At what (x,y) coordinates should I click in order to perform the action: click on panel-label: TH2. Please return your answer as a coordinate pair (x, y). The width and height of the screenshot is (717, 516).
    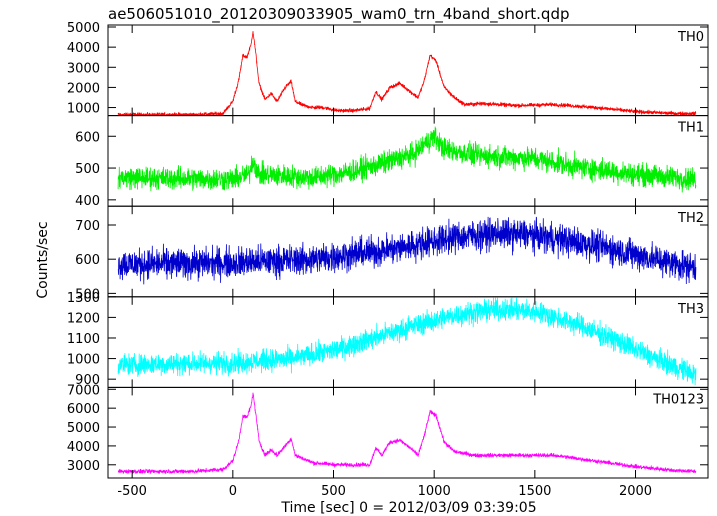
    Looking at the image, I should click on (690, 218).